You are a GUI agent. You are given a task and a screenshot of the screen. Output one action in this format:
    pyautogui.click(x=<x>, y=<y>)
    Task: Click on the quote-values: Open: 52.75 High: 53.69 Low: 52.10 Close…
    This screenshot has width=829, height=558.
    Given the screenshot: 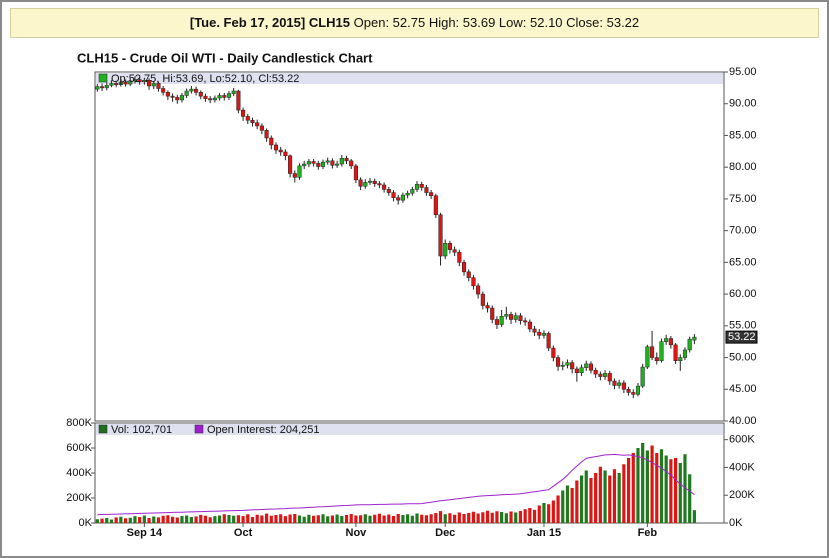 What is the action you would take?
    pyautogui.click(x=496, y=22)
    